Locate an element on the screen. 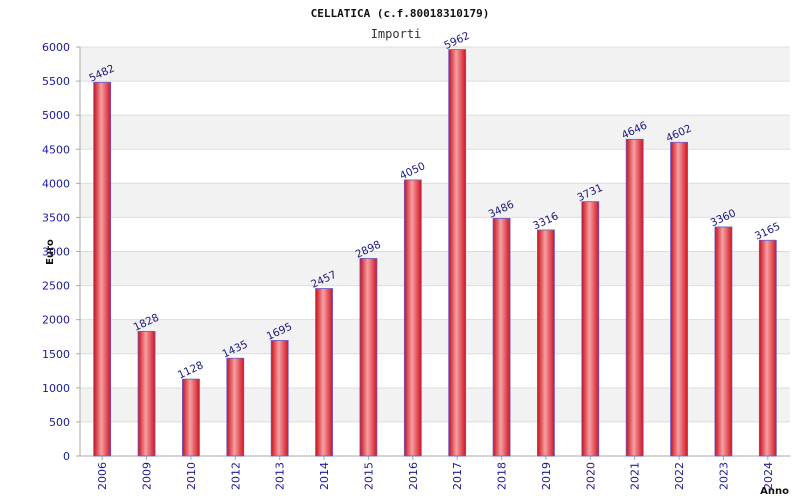 This screenshot has width=800, height=500. x-tick-label: 2015 is located at coordinates (368, 476).